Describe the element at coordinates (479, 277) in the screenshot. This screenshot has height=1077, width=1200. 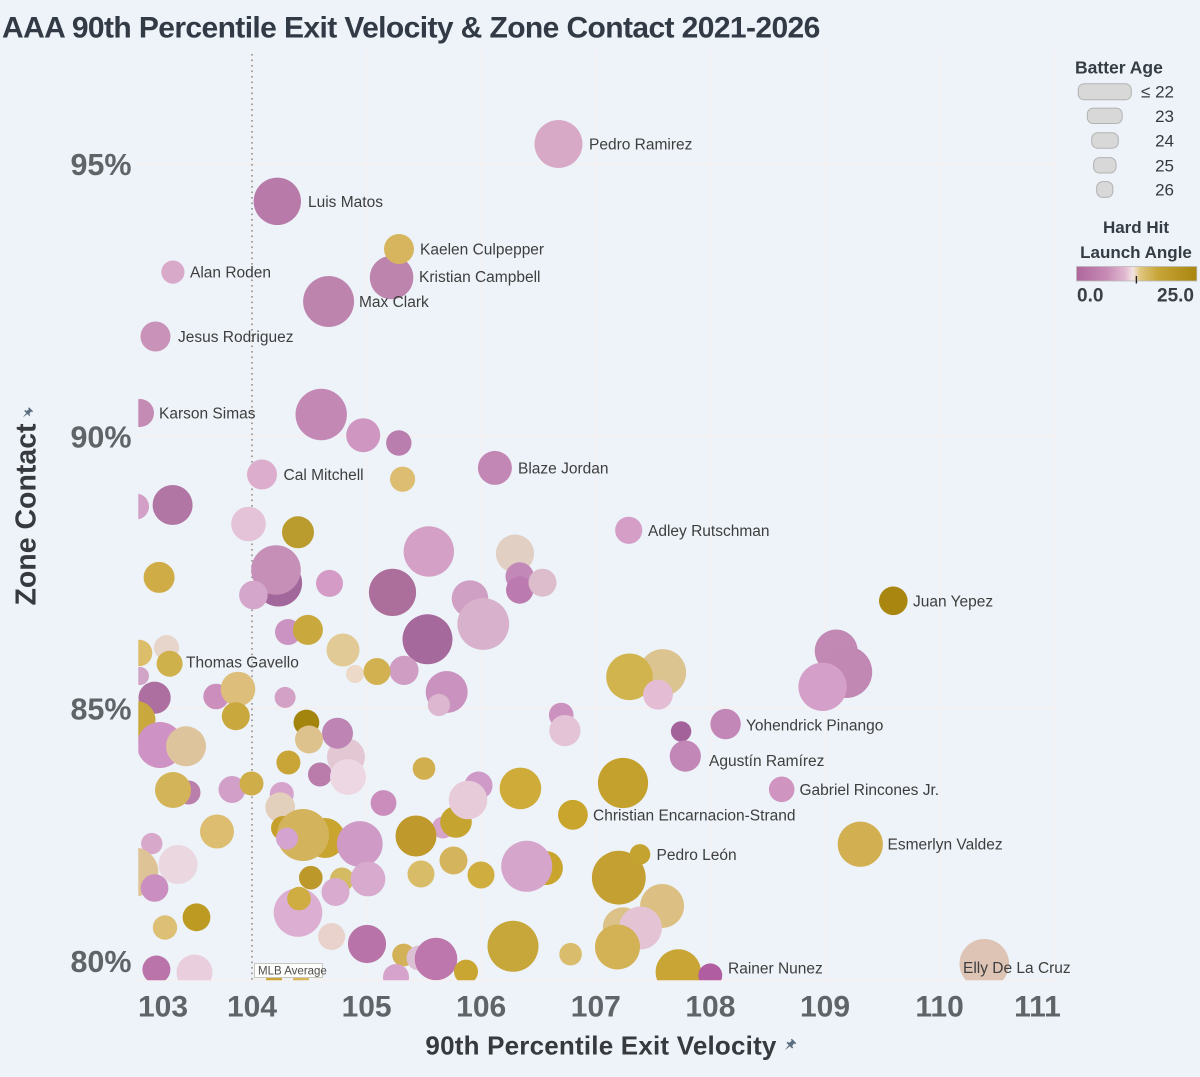
I see `svg-text: Kristian Campbell` at that location.